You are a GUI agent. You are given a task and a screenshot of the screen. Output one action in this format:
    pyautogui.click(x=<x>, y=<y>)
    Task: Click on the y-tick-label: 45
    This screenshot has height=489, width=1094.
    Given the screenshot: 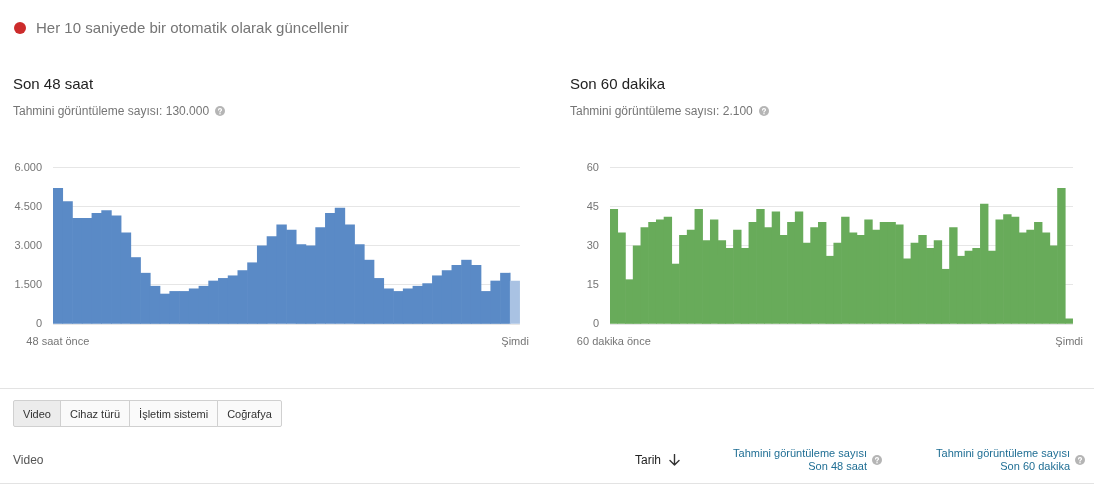 What is the action you would take?
    pyautogui.click(x=592, y=205)
    